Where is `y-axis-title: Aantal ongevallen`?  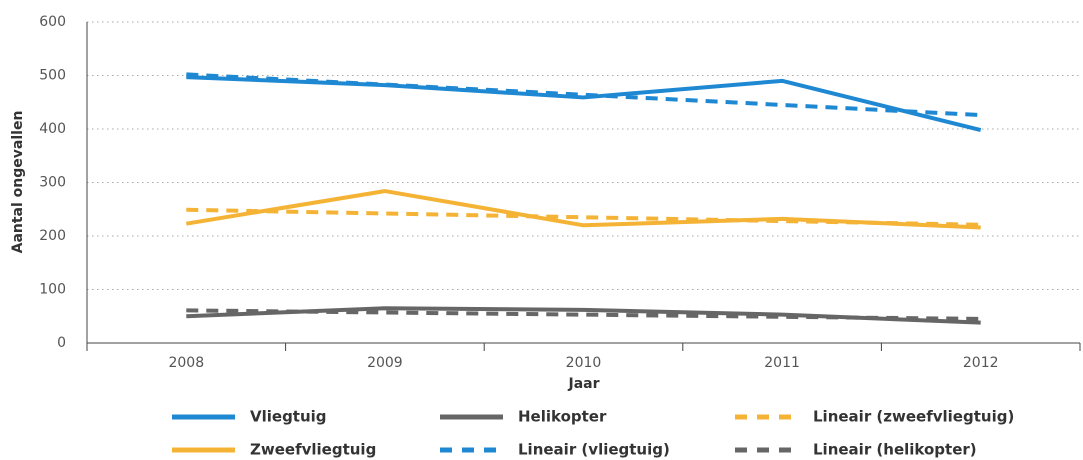 y-axis-title: Aantal ongevallen is located at coordinates (18, 182).